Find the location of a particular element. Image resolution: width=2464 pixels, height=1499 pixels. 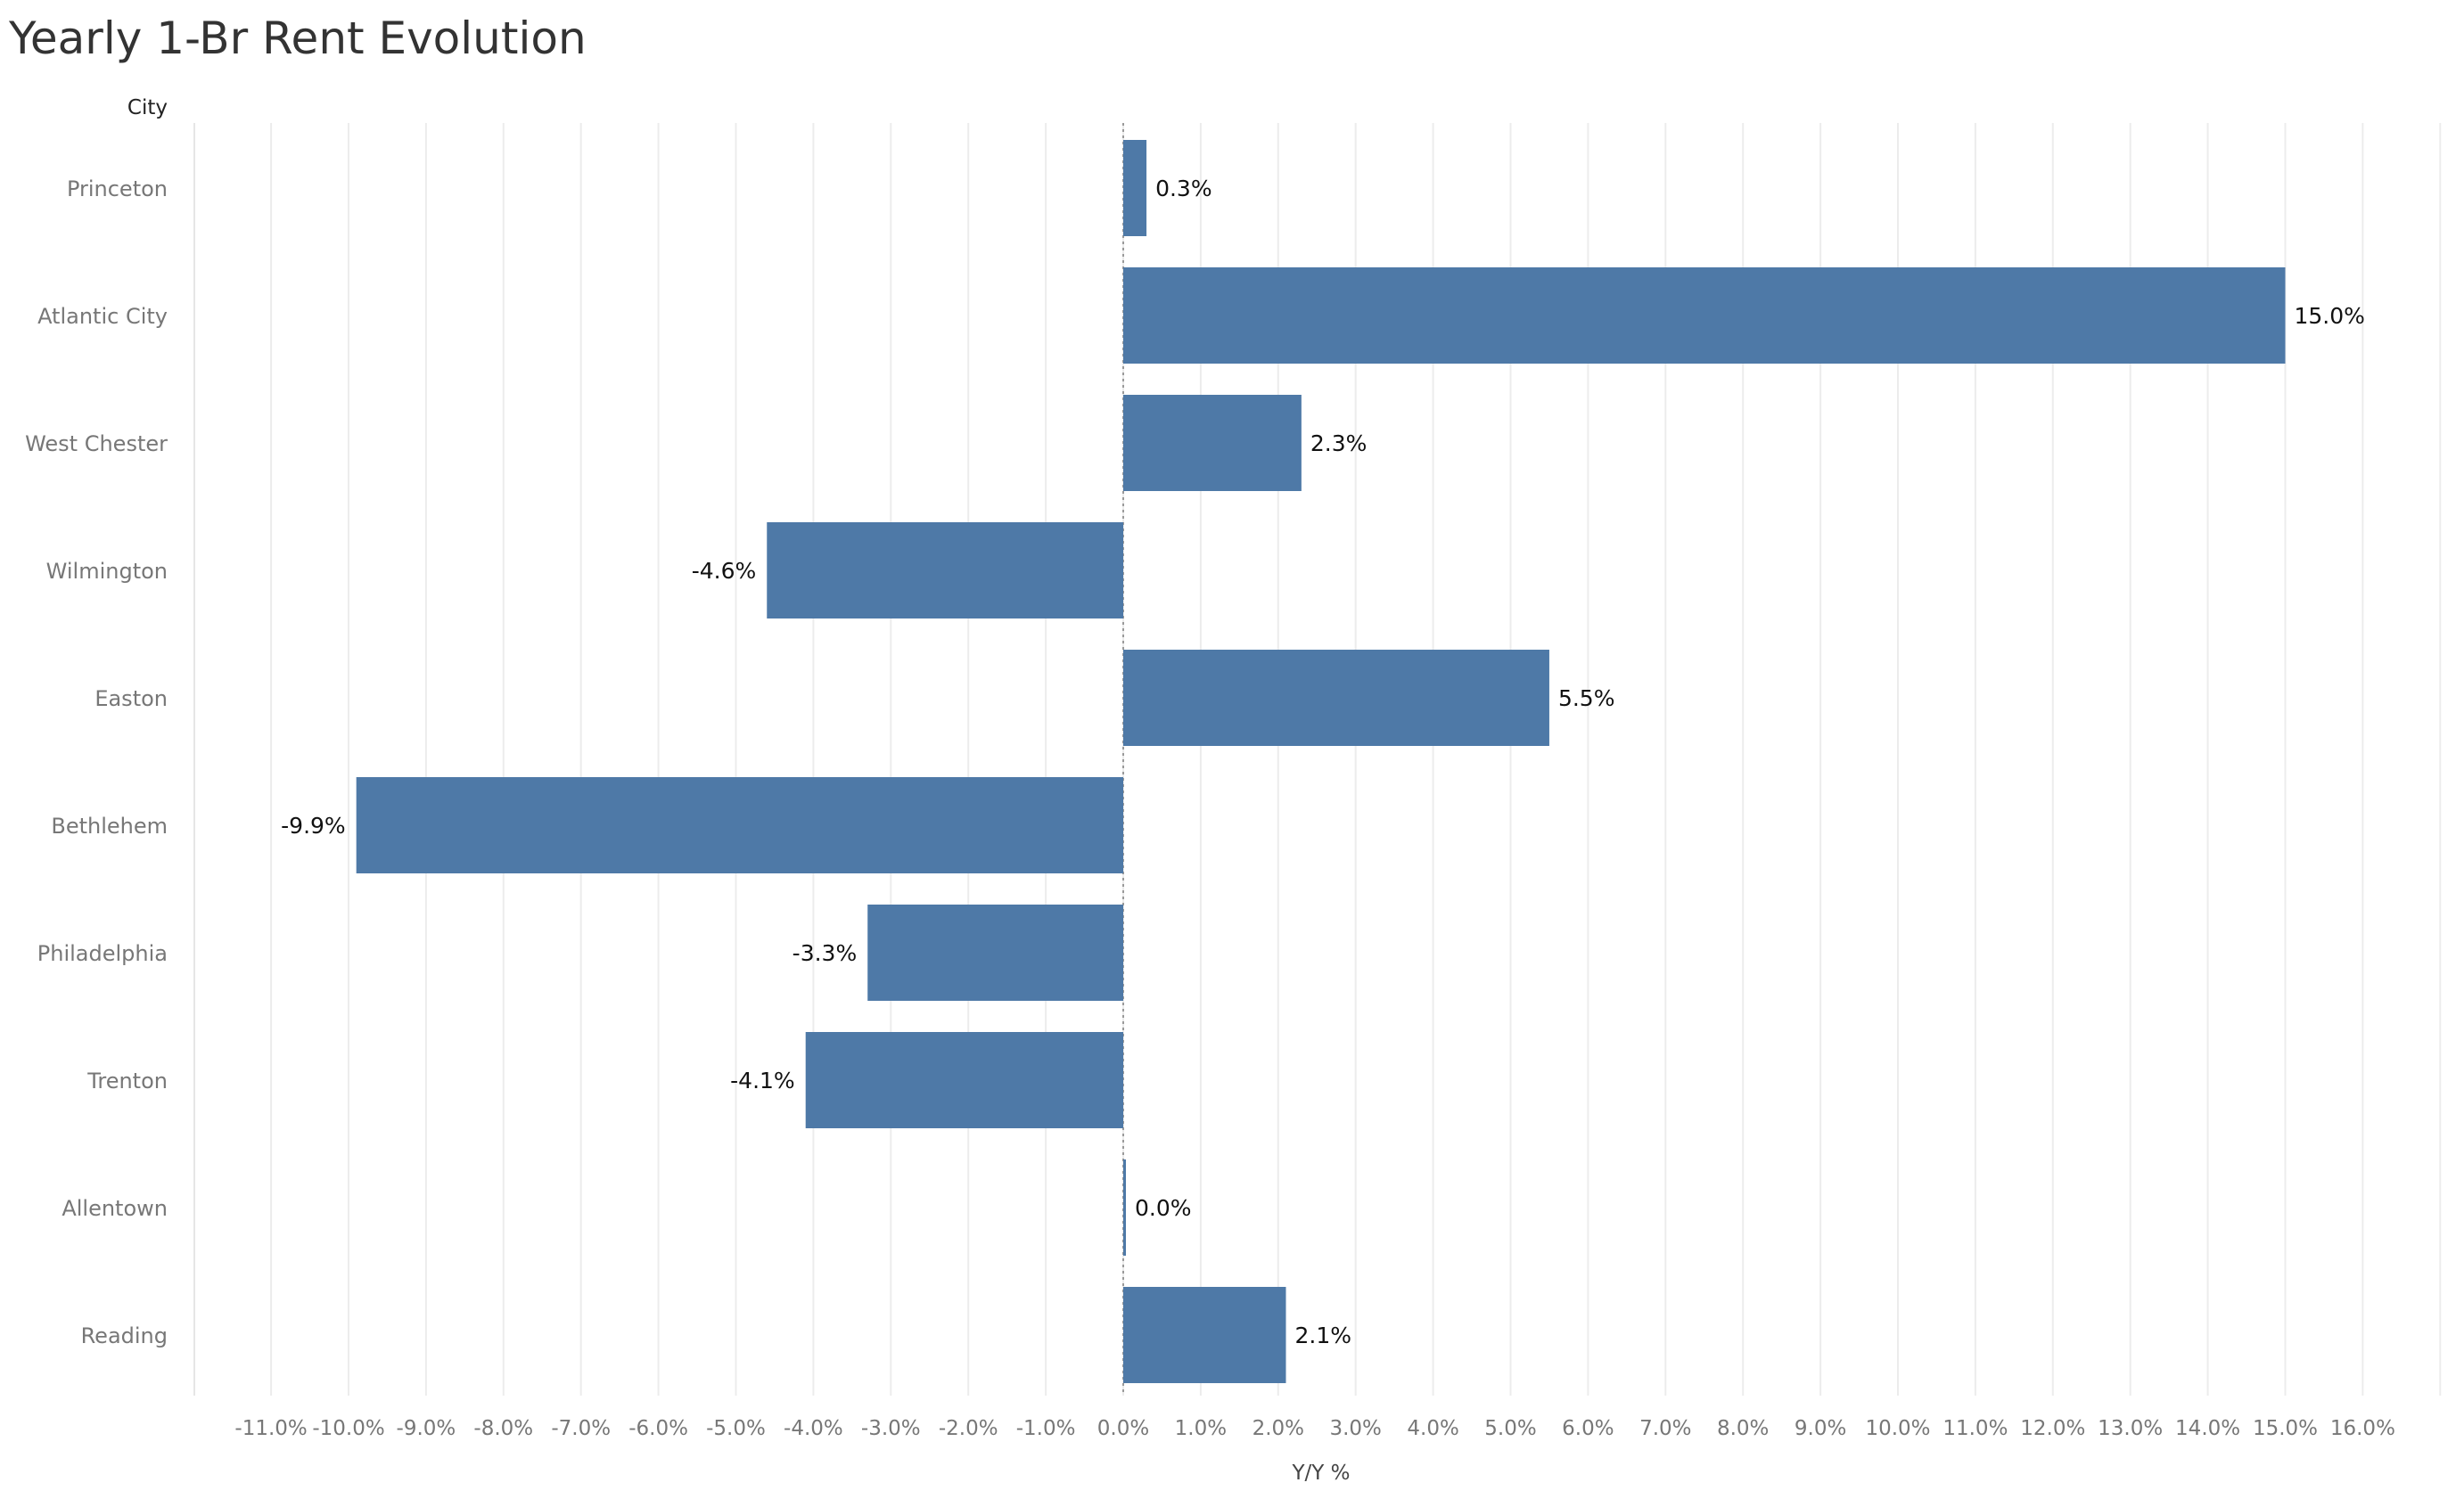

x-tick-label: 8.0% is located at coordinates (1743, 1428).